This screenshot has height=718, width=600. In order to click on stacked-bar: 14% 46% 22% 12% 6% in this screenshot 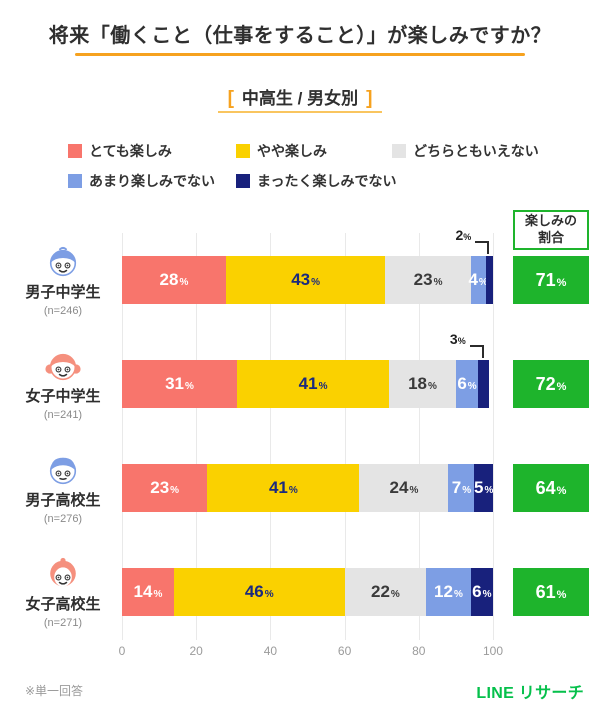, I will do `click(307, 592)`.